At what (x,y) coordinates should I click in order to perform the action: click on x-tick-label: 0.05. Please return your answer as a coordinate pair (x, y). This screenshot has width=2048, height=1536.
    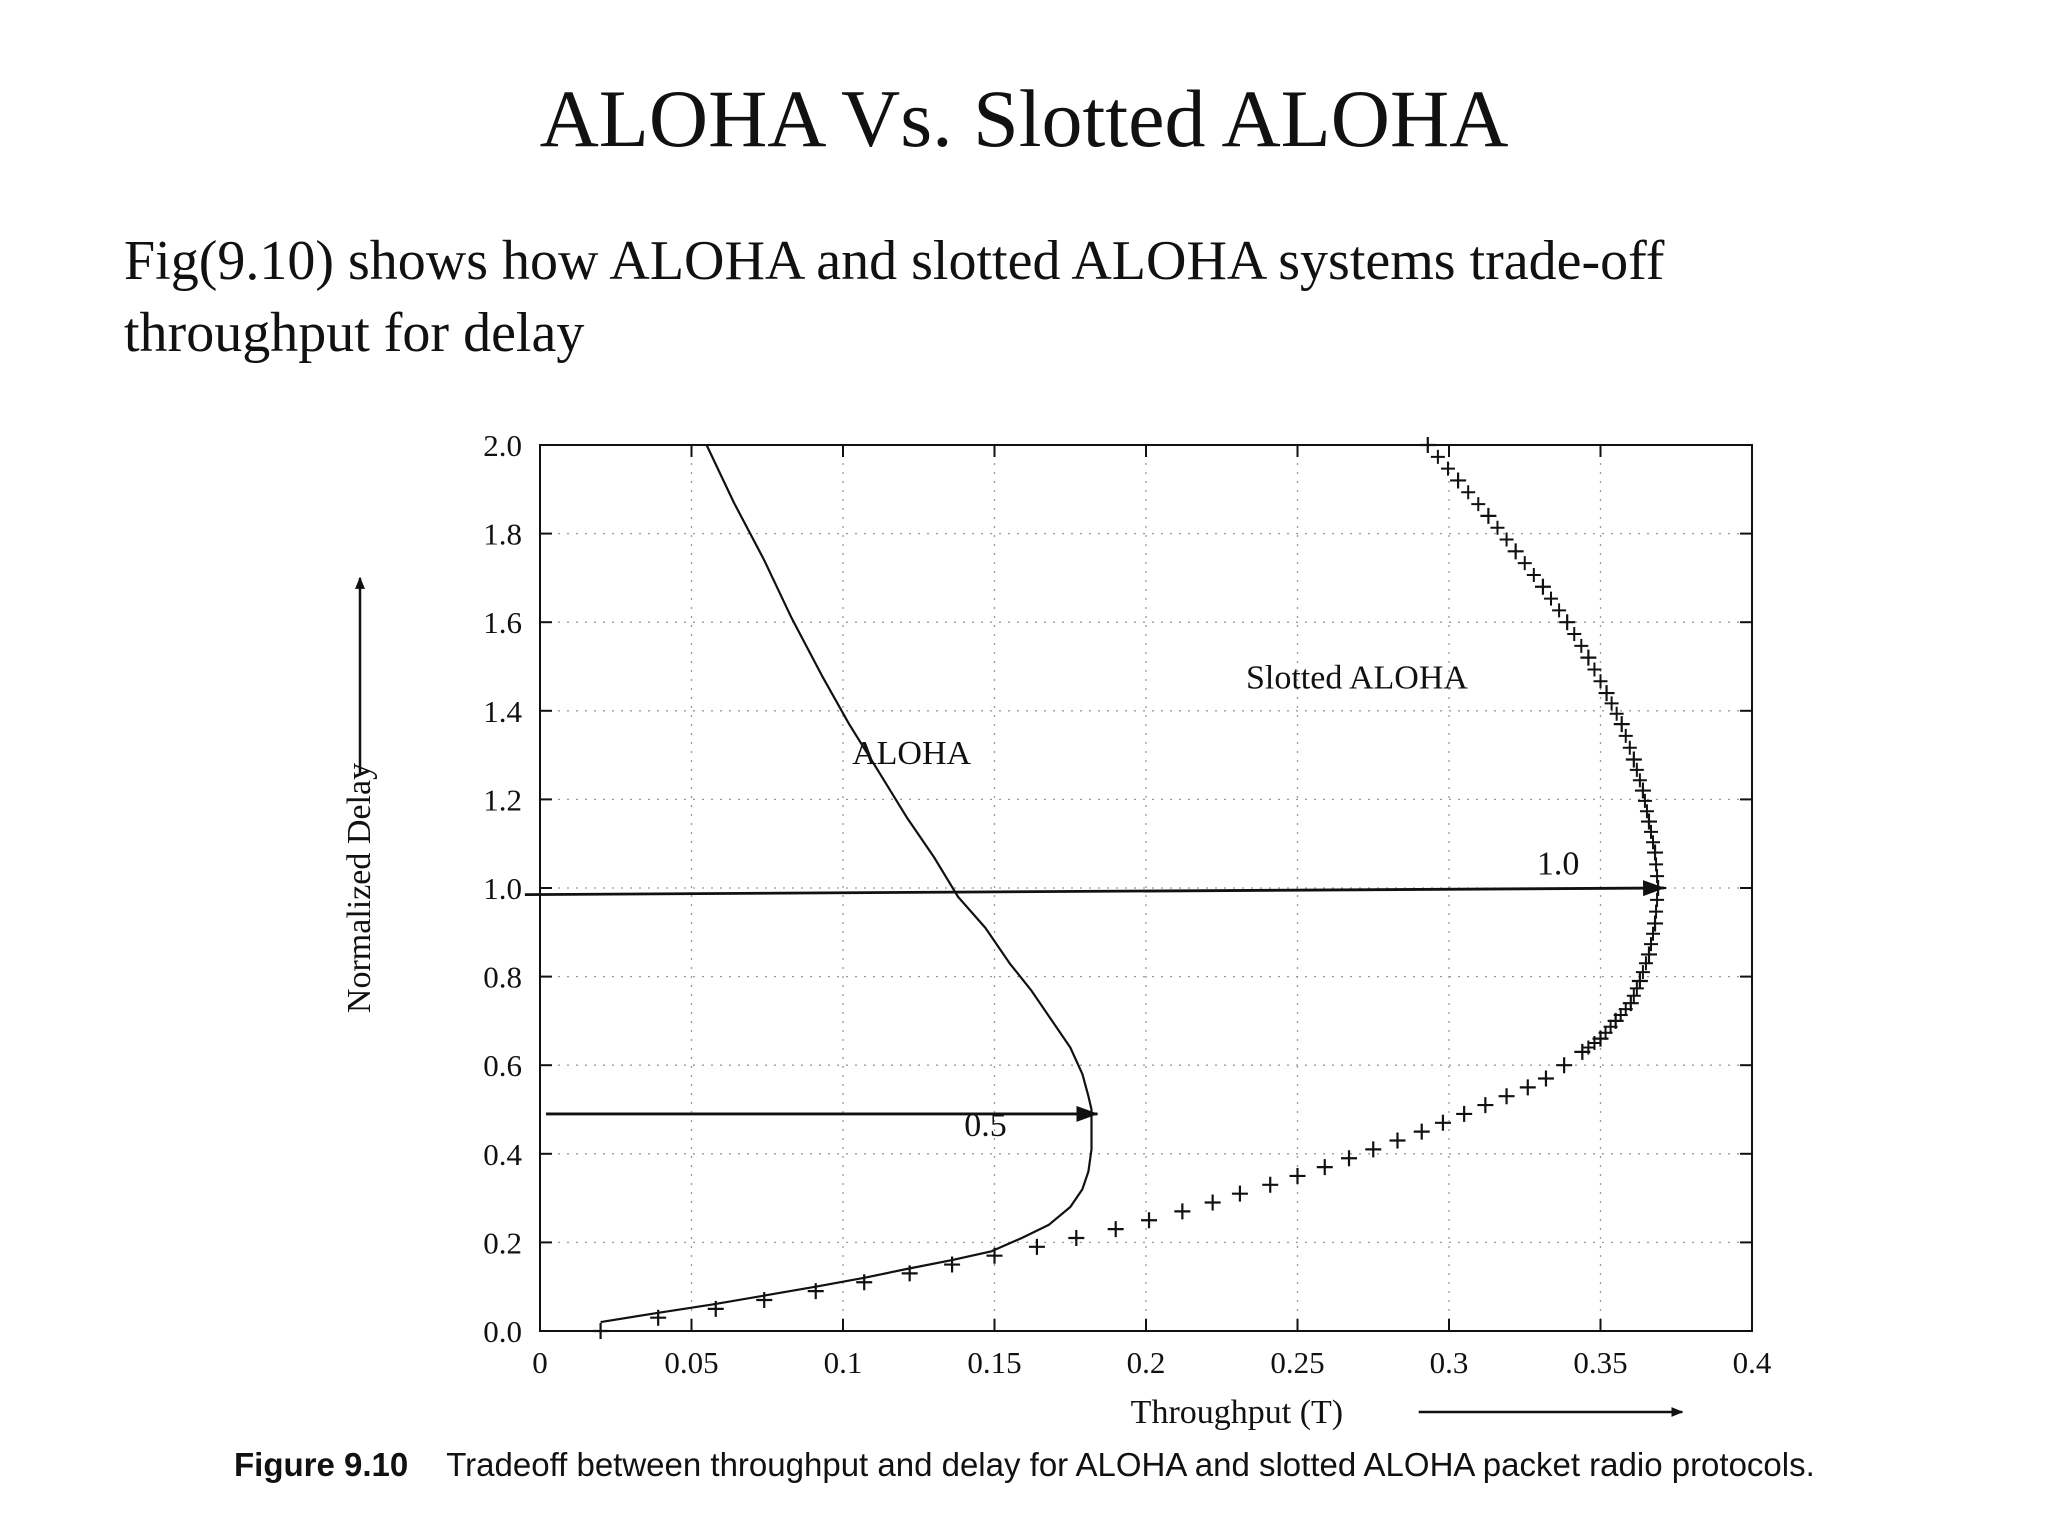
    Looking at the image, I should click on (691, 1362).